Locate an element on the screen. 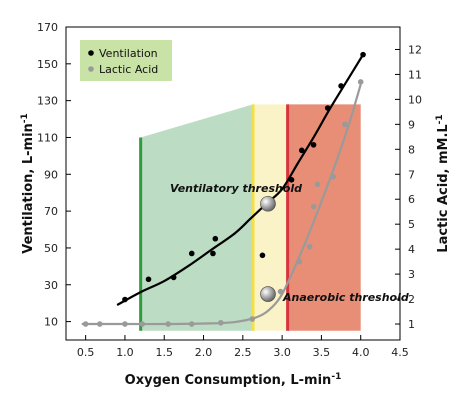 This screenshot has width=473, height=415. y-left-tick-label: 110 is located at coordinates (47, 137).